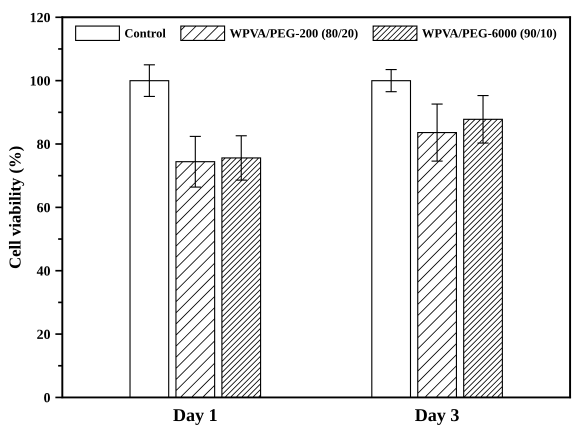 The image size is (577, 432). Describe the element at coordinates (43, 207) in the screenshot. I see `y-tick-label: 60` at that location.